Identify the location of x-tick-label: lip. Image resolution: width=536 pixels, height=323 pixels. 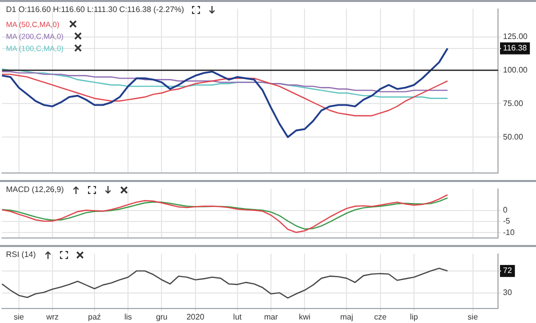
(414, 317).